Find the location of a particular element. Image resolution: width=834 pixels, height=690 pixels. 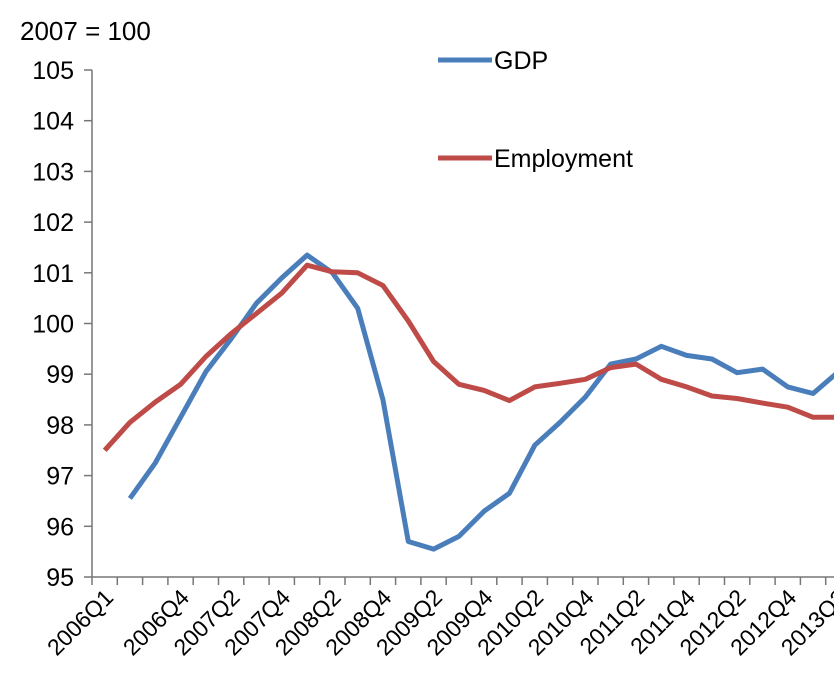

legend: GDP Employment is located at coordinates (535, 110).